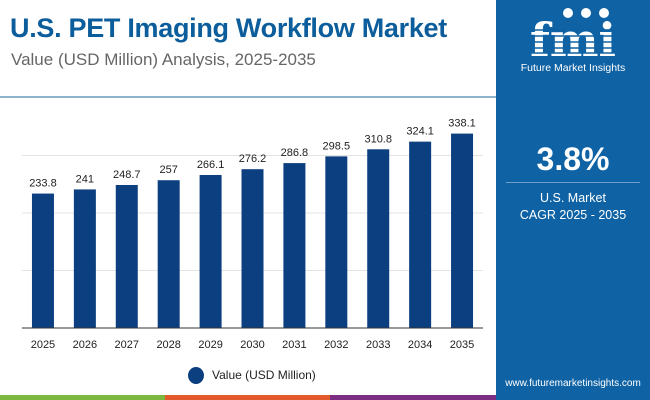 The width and height of the screenshot is (650, 400). I want to click on data-label: 310.8, so click(378, 139).